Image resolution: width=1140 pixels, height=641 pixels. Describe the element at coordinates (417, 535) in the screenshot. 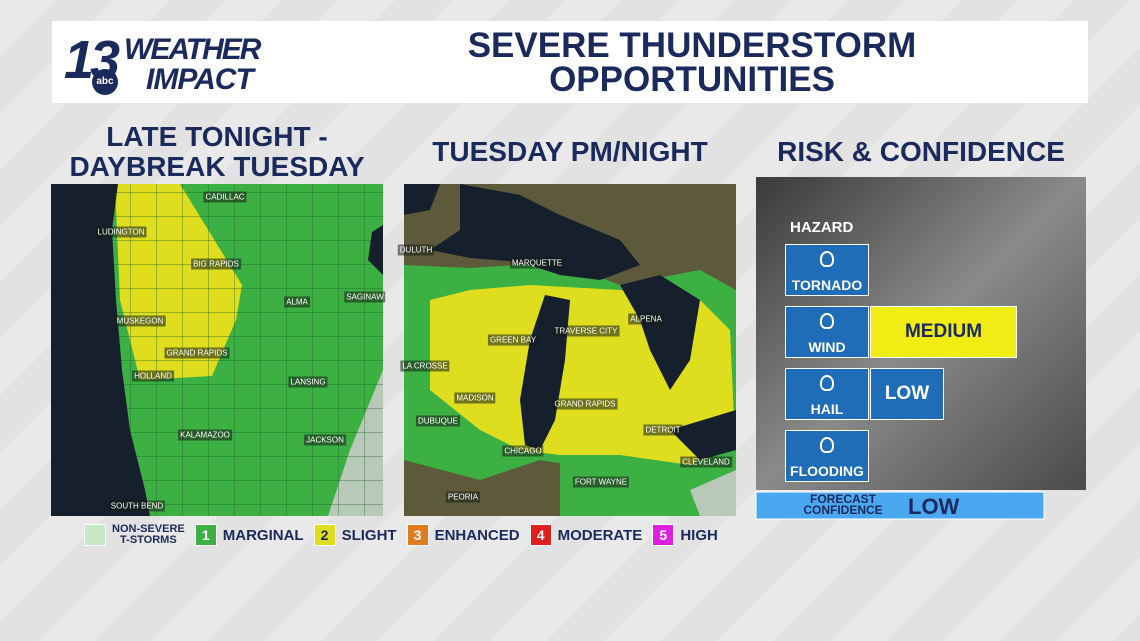

I see `legend-swatch: 3` at that location.